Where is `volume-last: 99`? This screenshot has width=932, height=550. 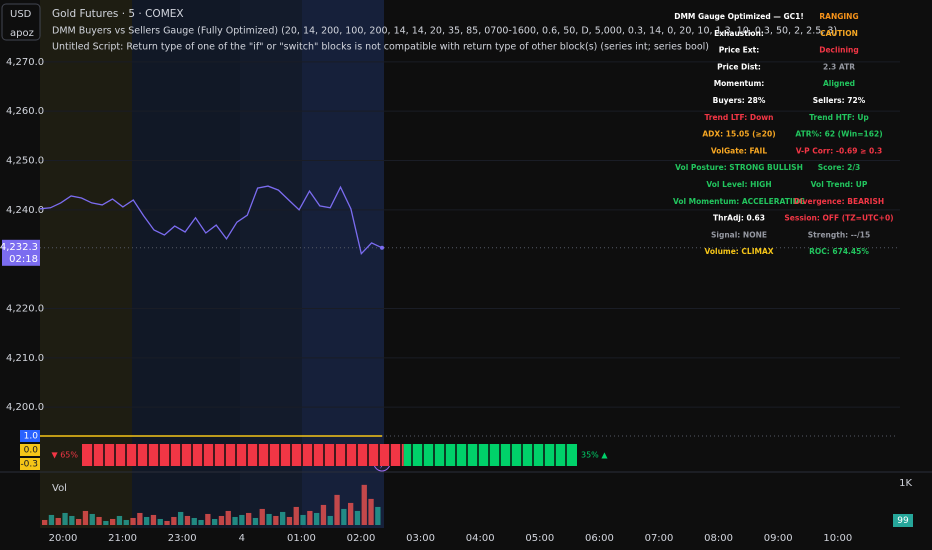
volume-last: 99 is located at coordinates (903, 521).